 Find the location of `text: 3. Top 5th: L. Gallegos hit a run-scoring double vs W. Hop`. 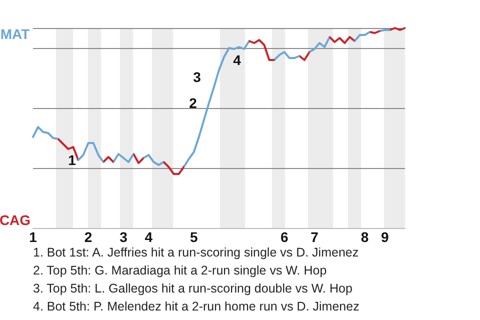

text: 3. Top 5th: L. Gallegos hit a run-scoring double vs W. Hop is located at coordinates (192, 289).